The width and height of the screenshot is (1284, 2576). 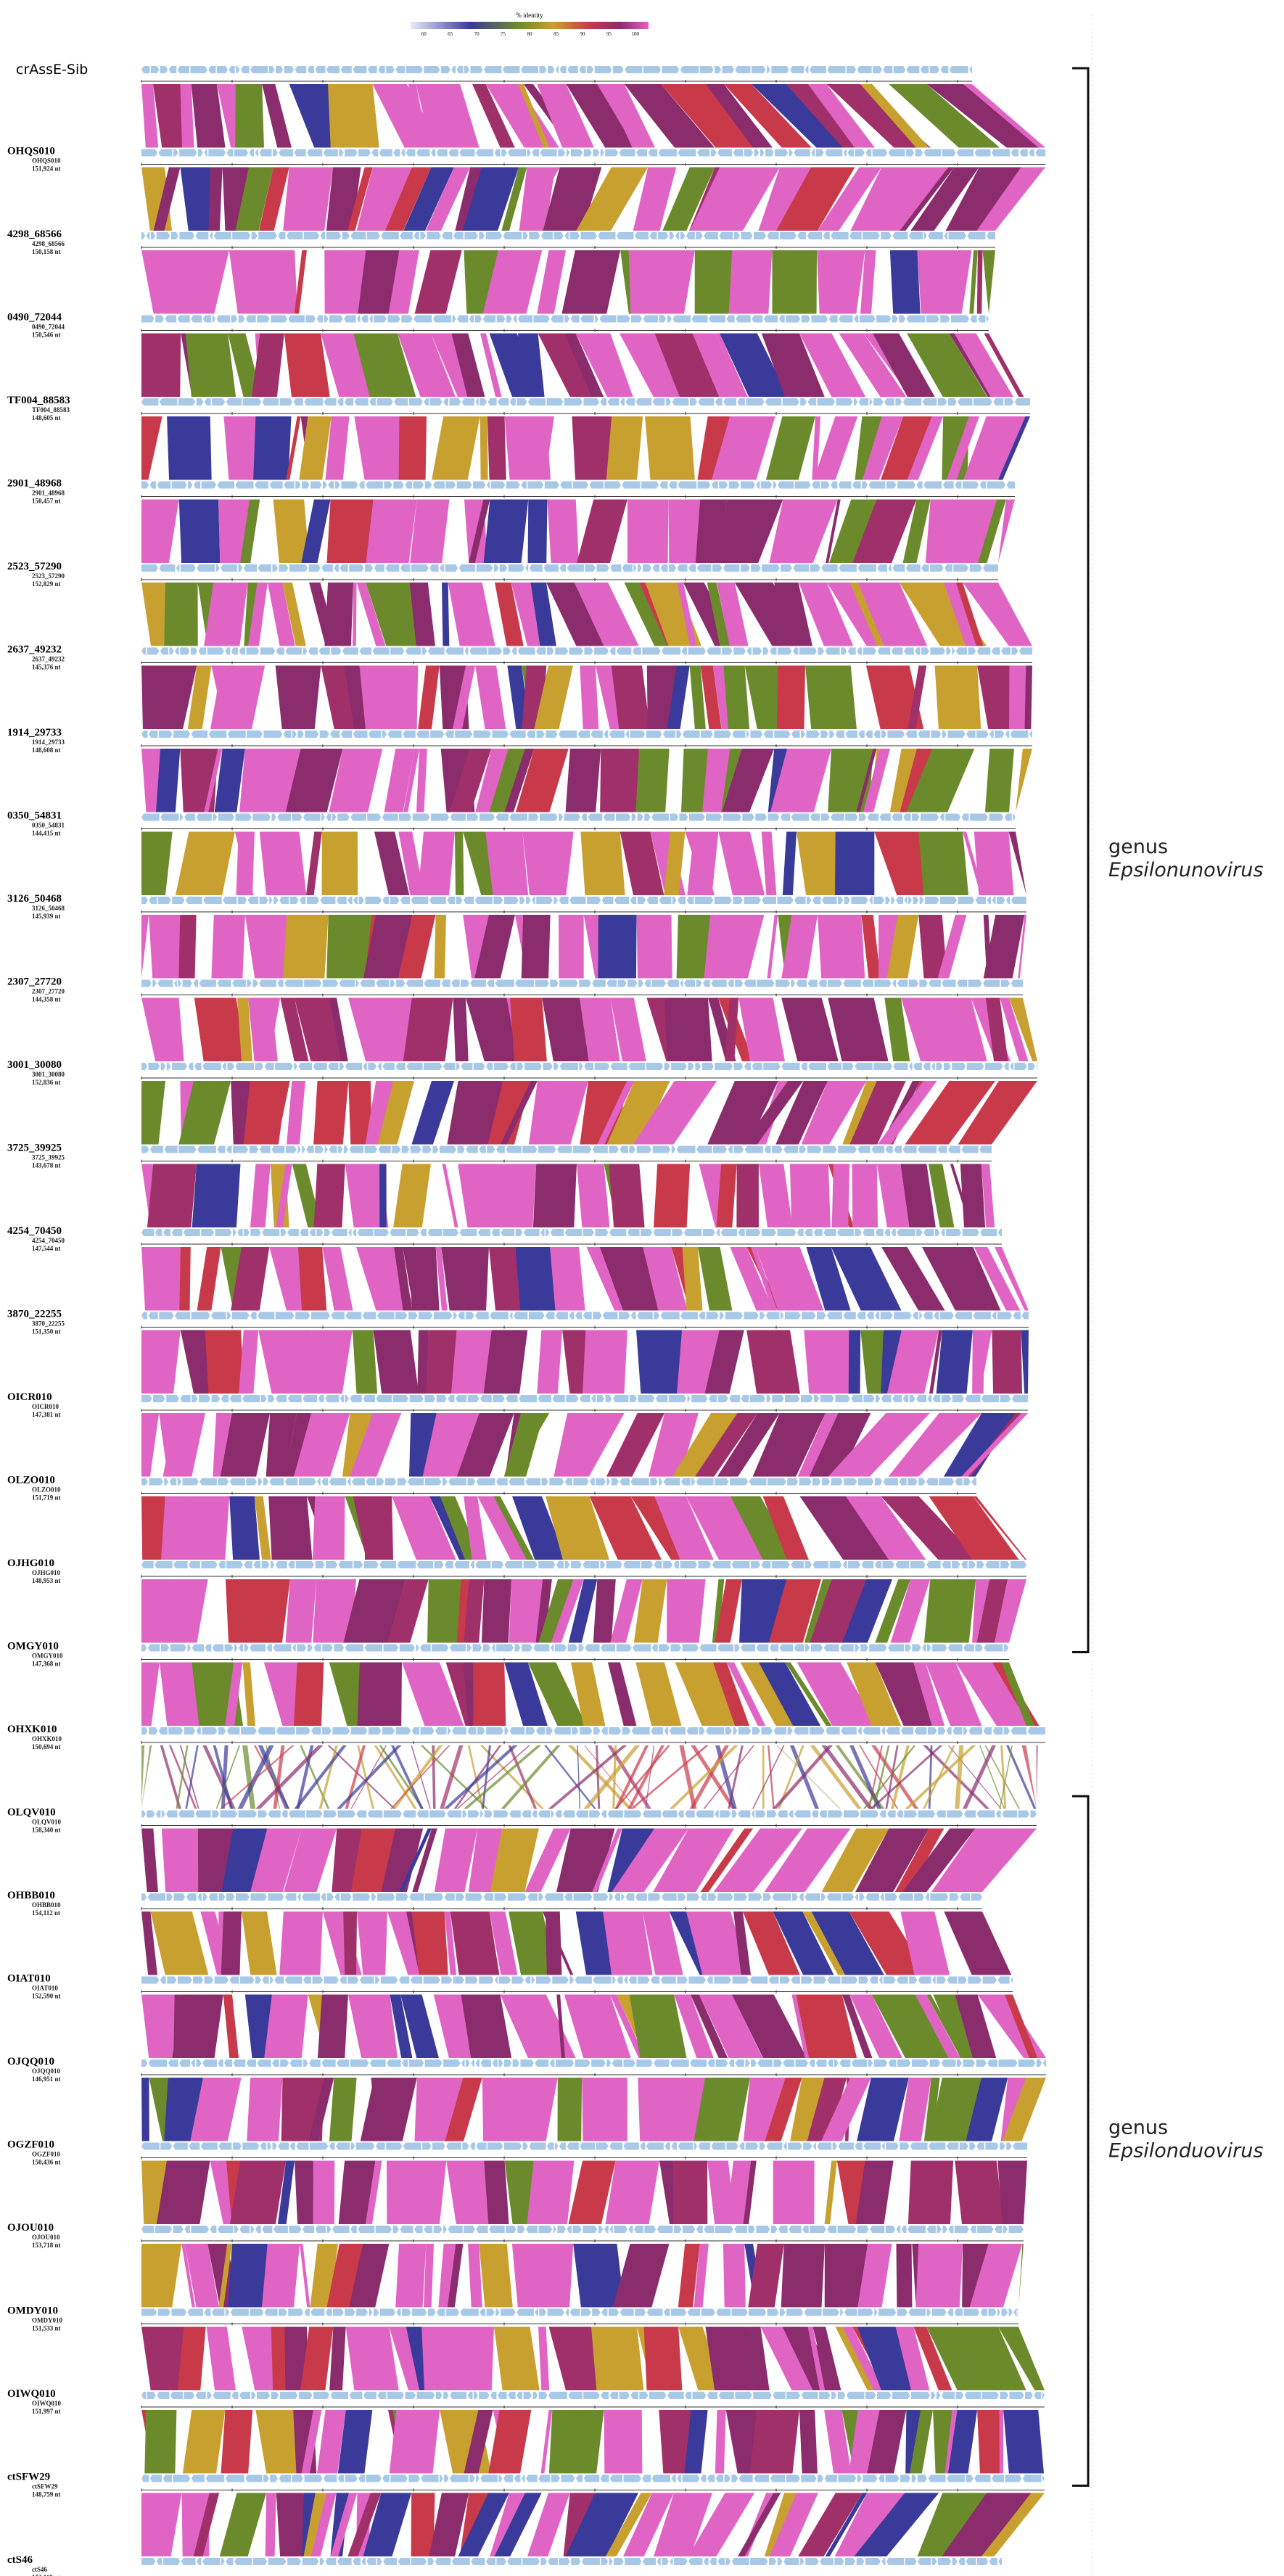 What do you see at coordinates (47, 2403) in the screenshot?
I see `genome-sublabel: OIWQ010` at bounding box center [47, 2403].